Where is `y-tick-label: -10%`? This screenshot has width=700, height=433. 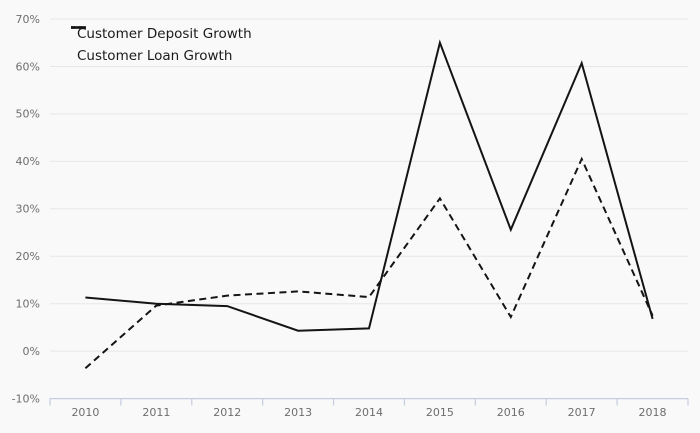
y-tick-label: -10% is located at coordinates (26, 398).